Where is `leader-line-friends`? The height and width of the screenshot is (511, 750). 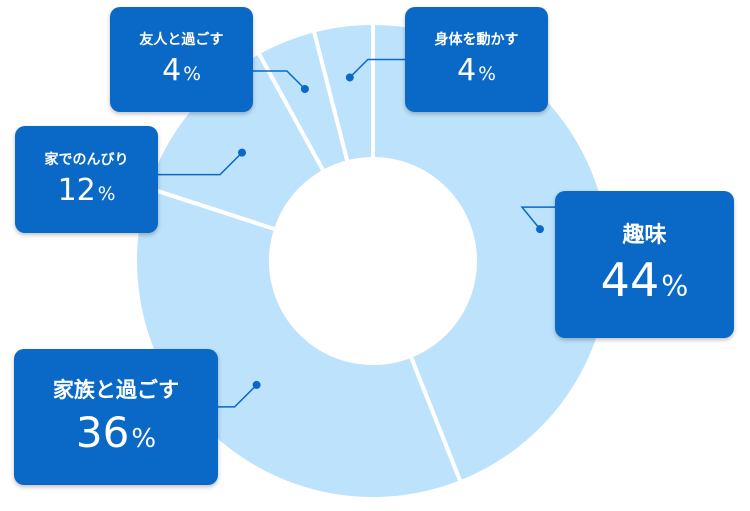 leader-line-friends is located at coordinates (279, 80).